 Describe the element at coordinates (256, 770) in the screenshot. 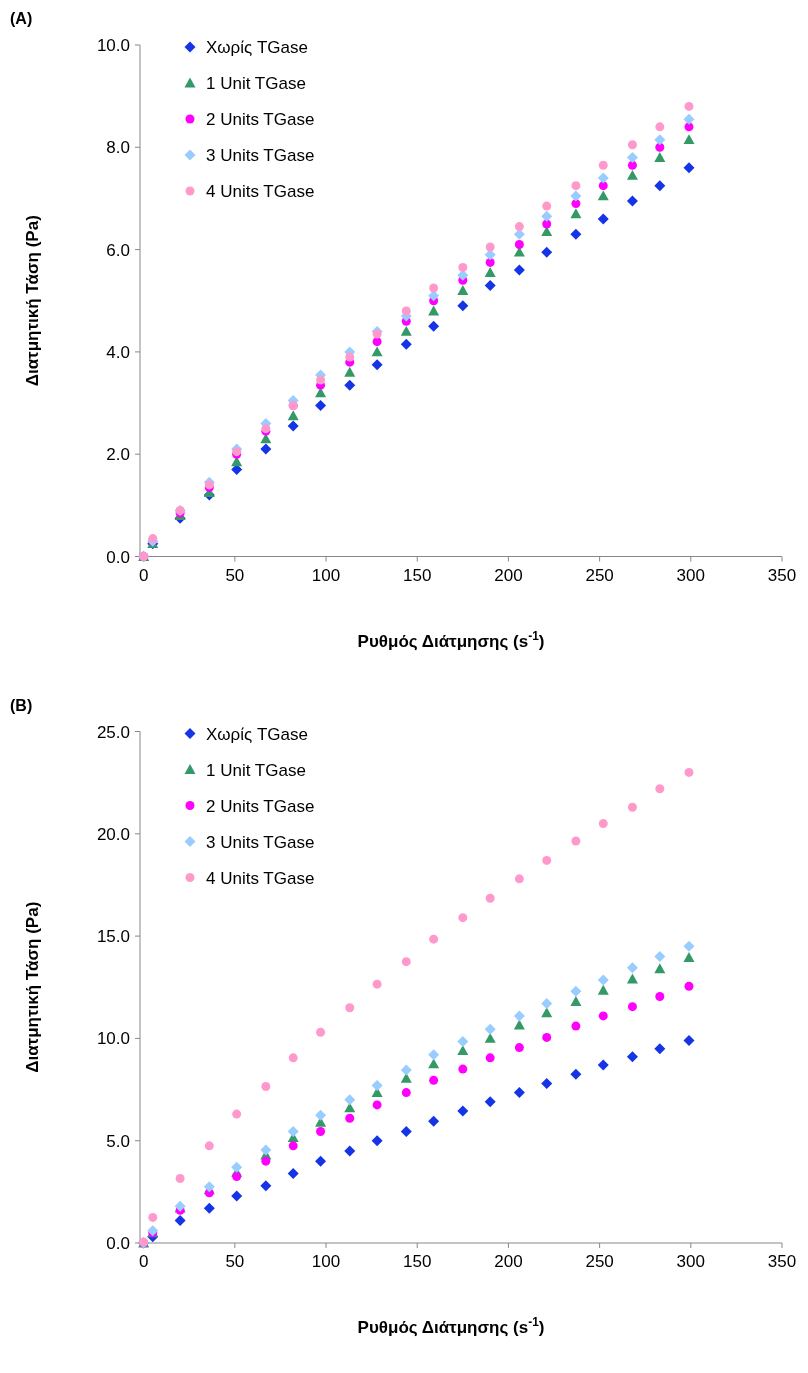

I see `legend-label: 1 Unit TGase` at that location.